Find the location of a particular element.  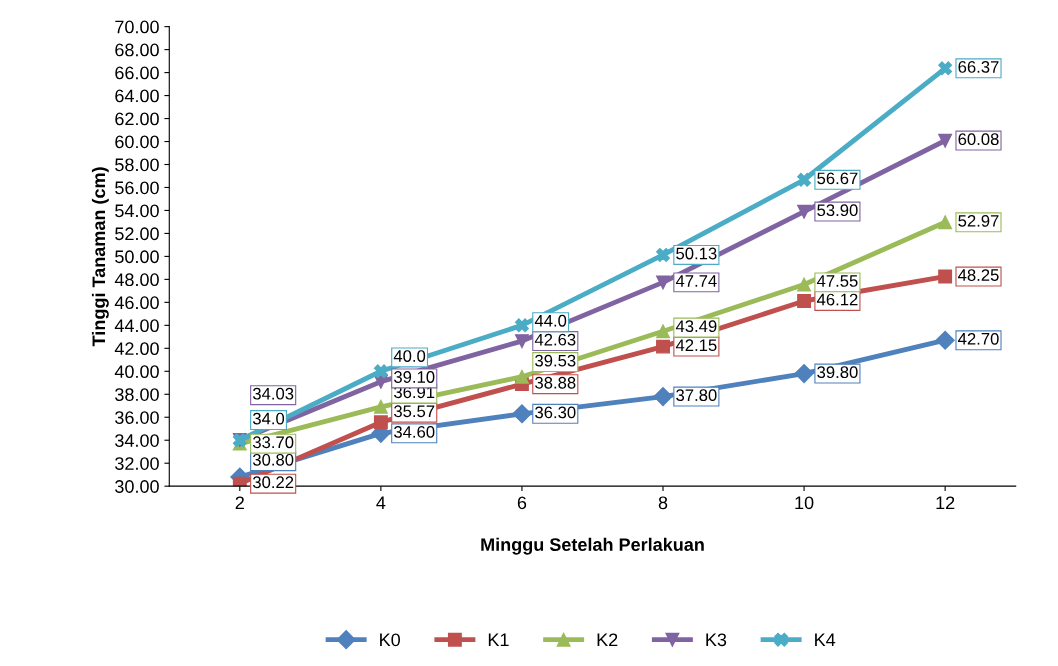

y-tick-label: 42.00 is located at coordinates (136, 349).